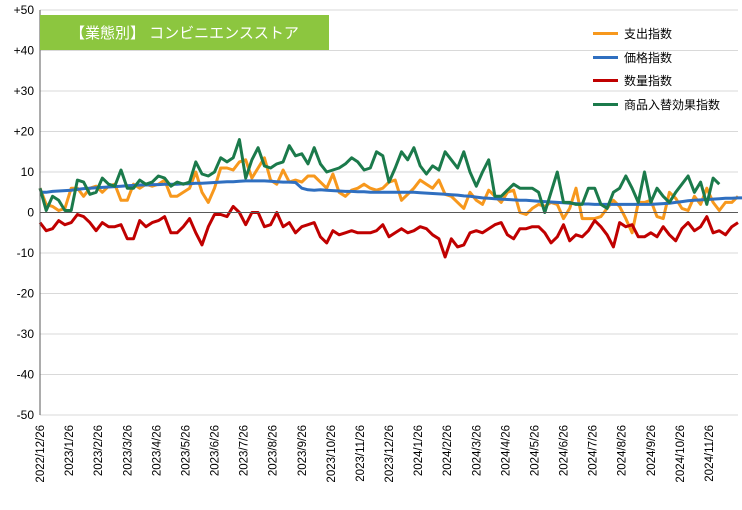  Describe the element at coordinates (565, 450) in the screenshot. I see `x-tick-label: 2024/6/26` at that location.